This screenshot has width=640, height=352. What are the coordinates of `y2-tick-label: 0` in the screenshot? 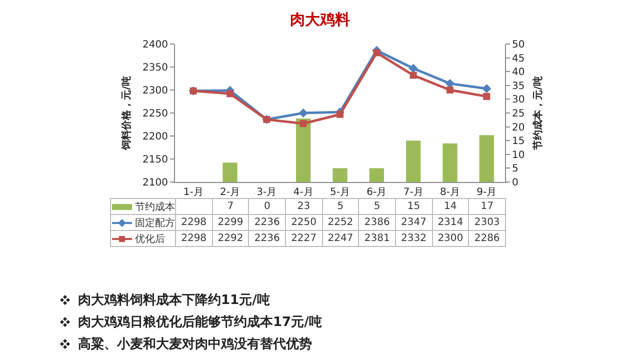 It's located at (515, 183).